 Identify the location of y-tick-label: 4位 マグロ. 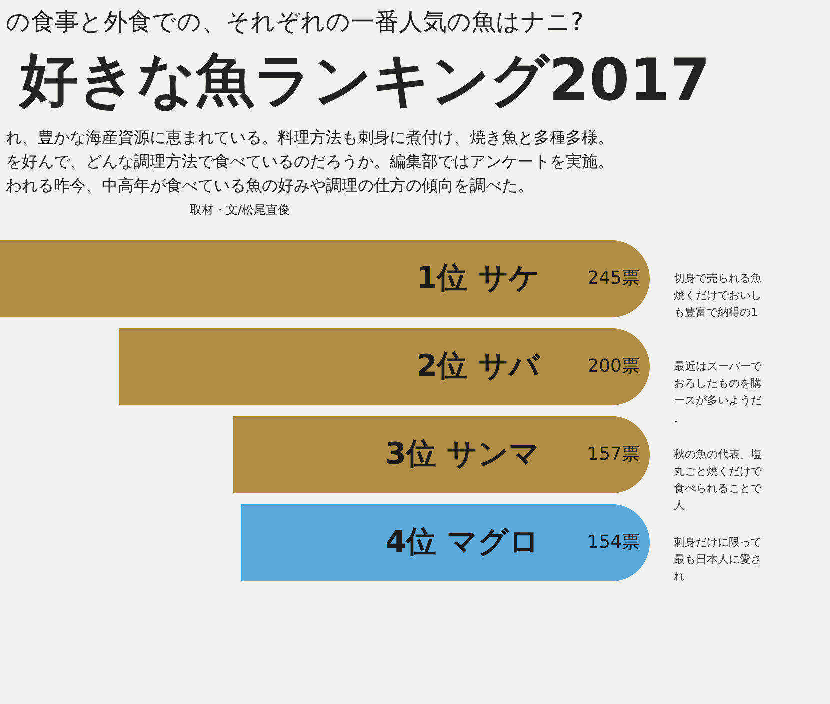
(463, 542).